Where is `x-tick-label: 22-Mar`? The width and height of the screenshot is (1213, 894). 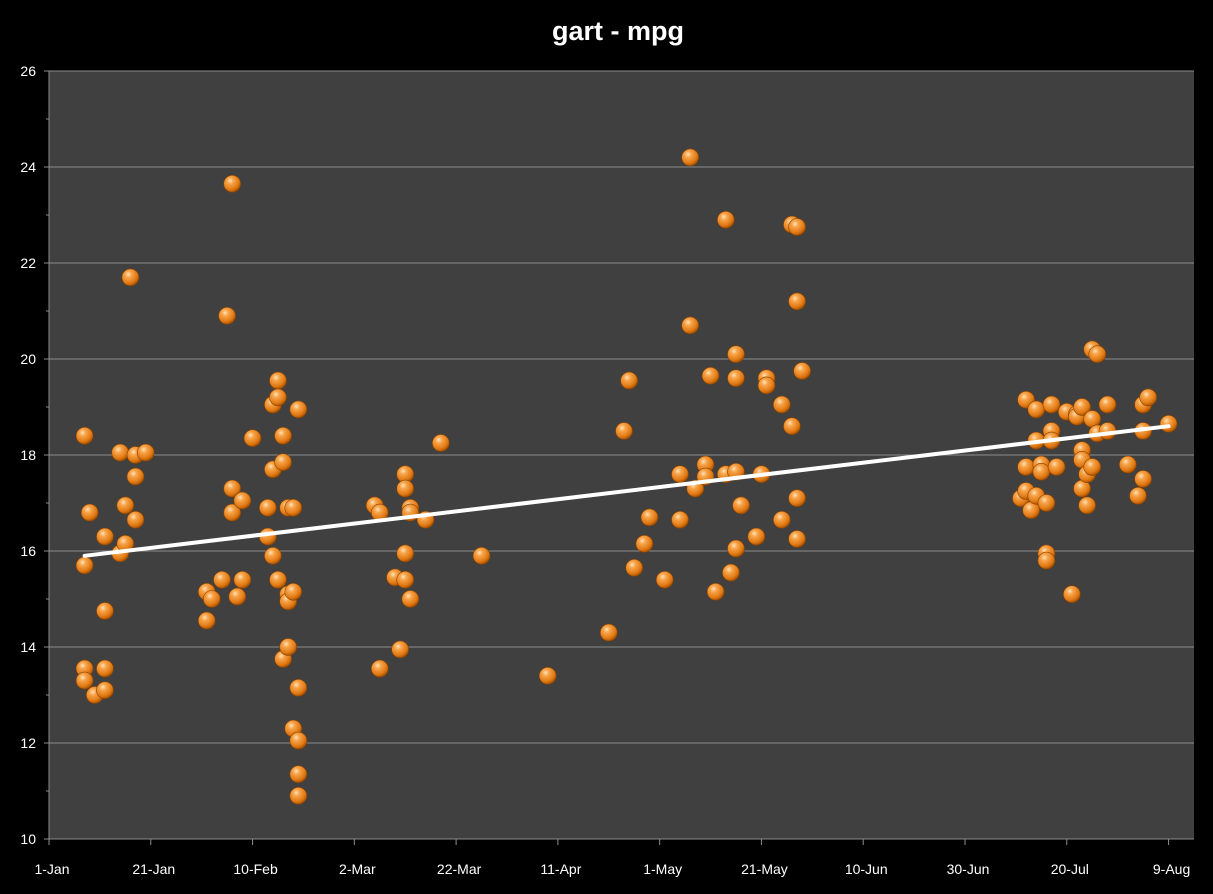 x-tick-label: 22-Mar is located at coordinates (459, 869).